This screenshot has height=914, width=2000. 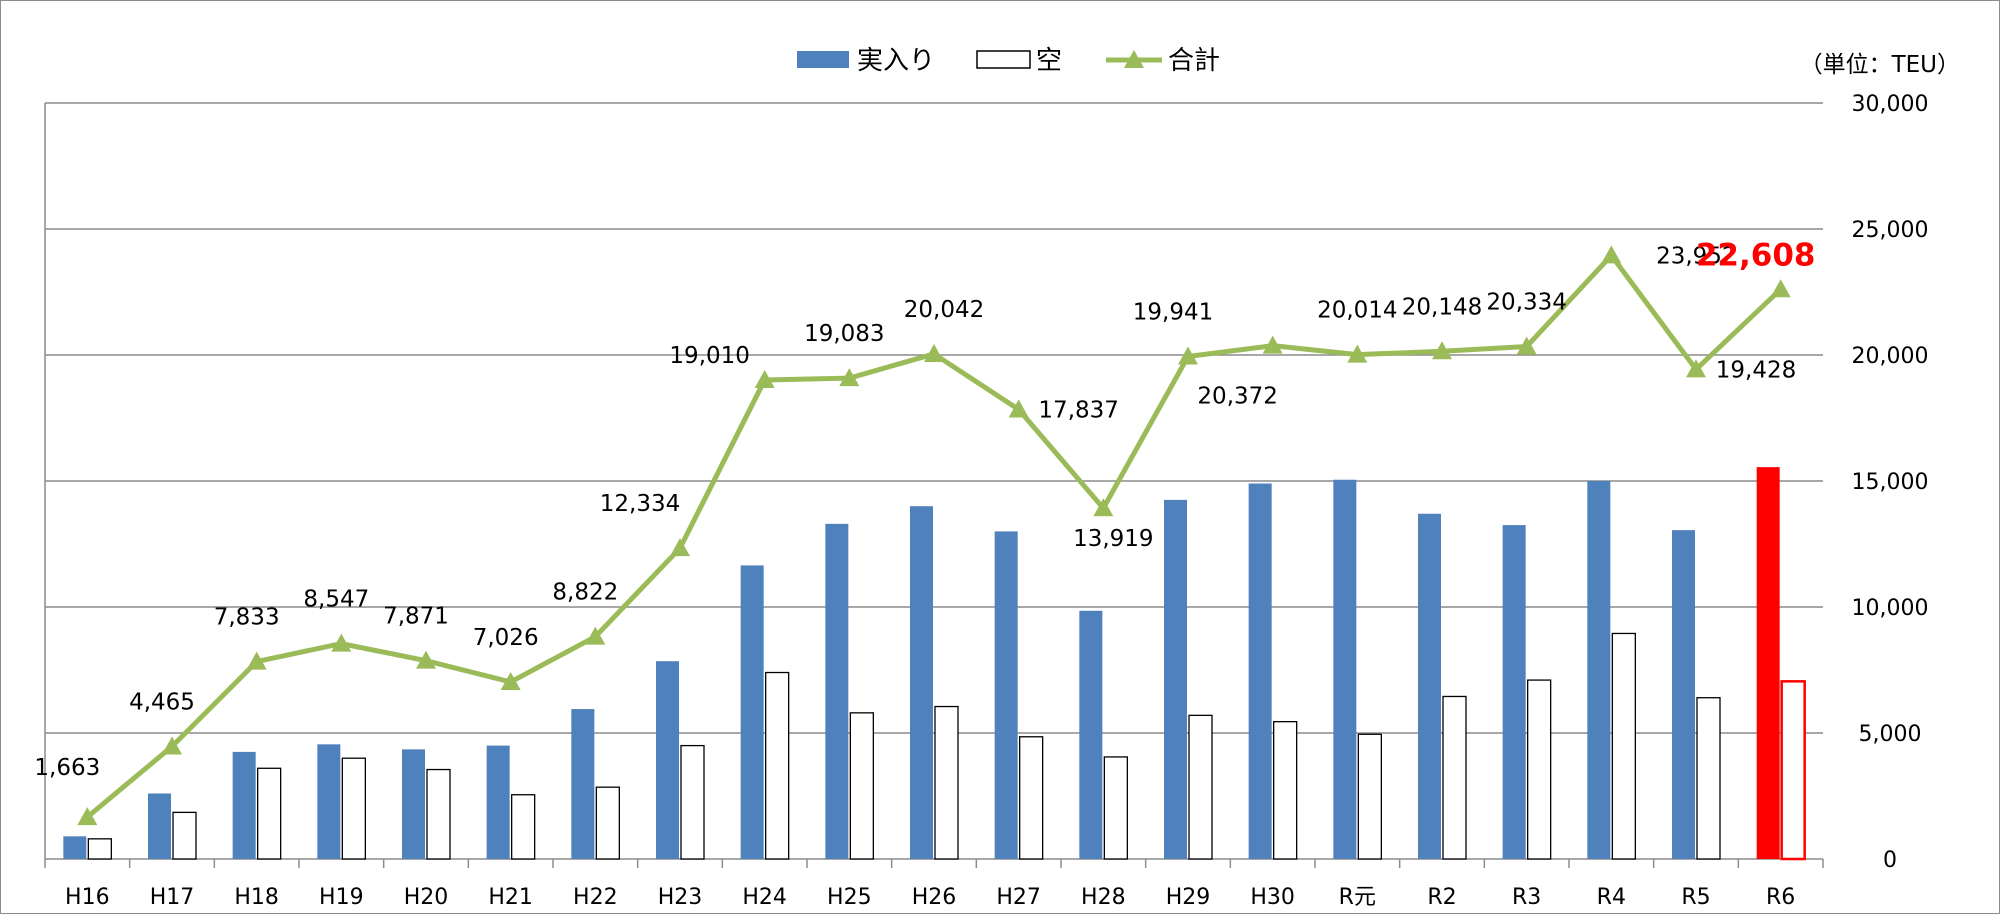 I want to click on x-tick-label: H22, so click(x=595, y=897).